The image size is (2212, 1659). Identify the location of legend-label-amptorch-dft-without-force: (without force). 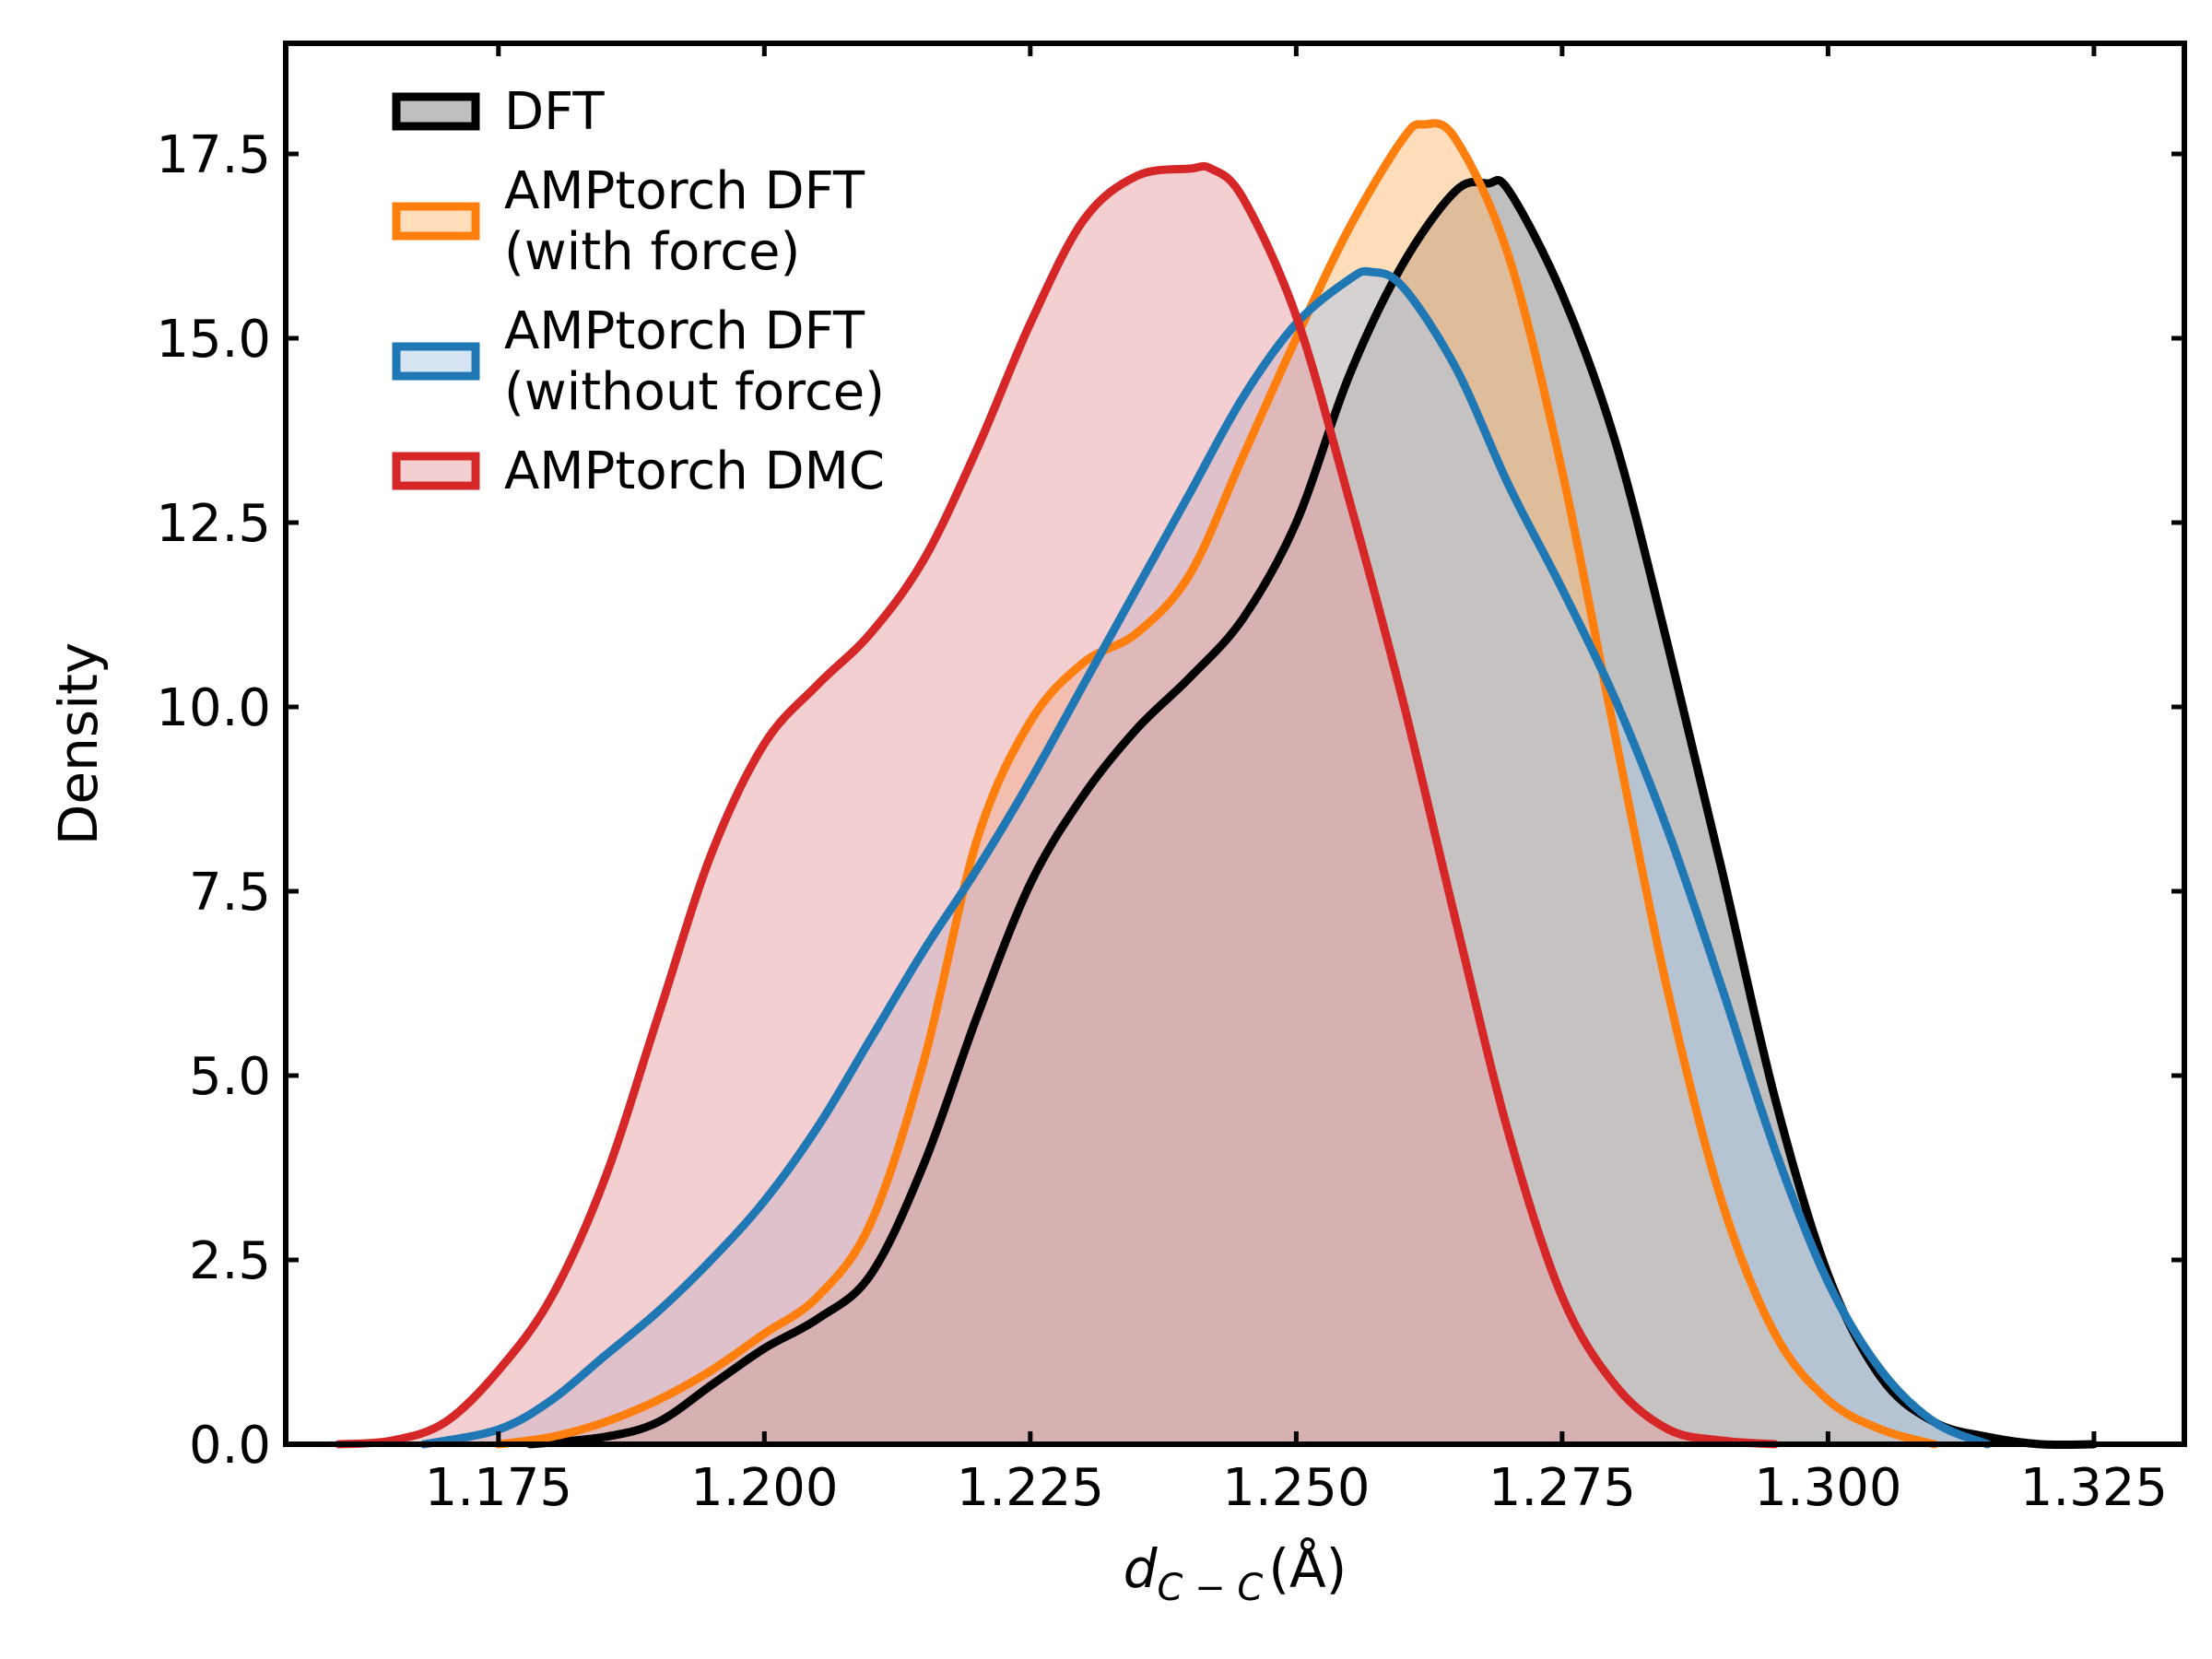
(694, 392).